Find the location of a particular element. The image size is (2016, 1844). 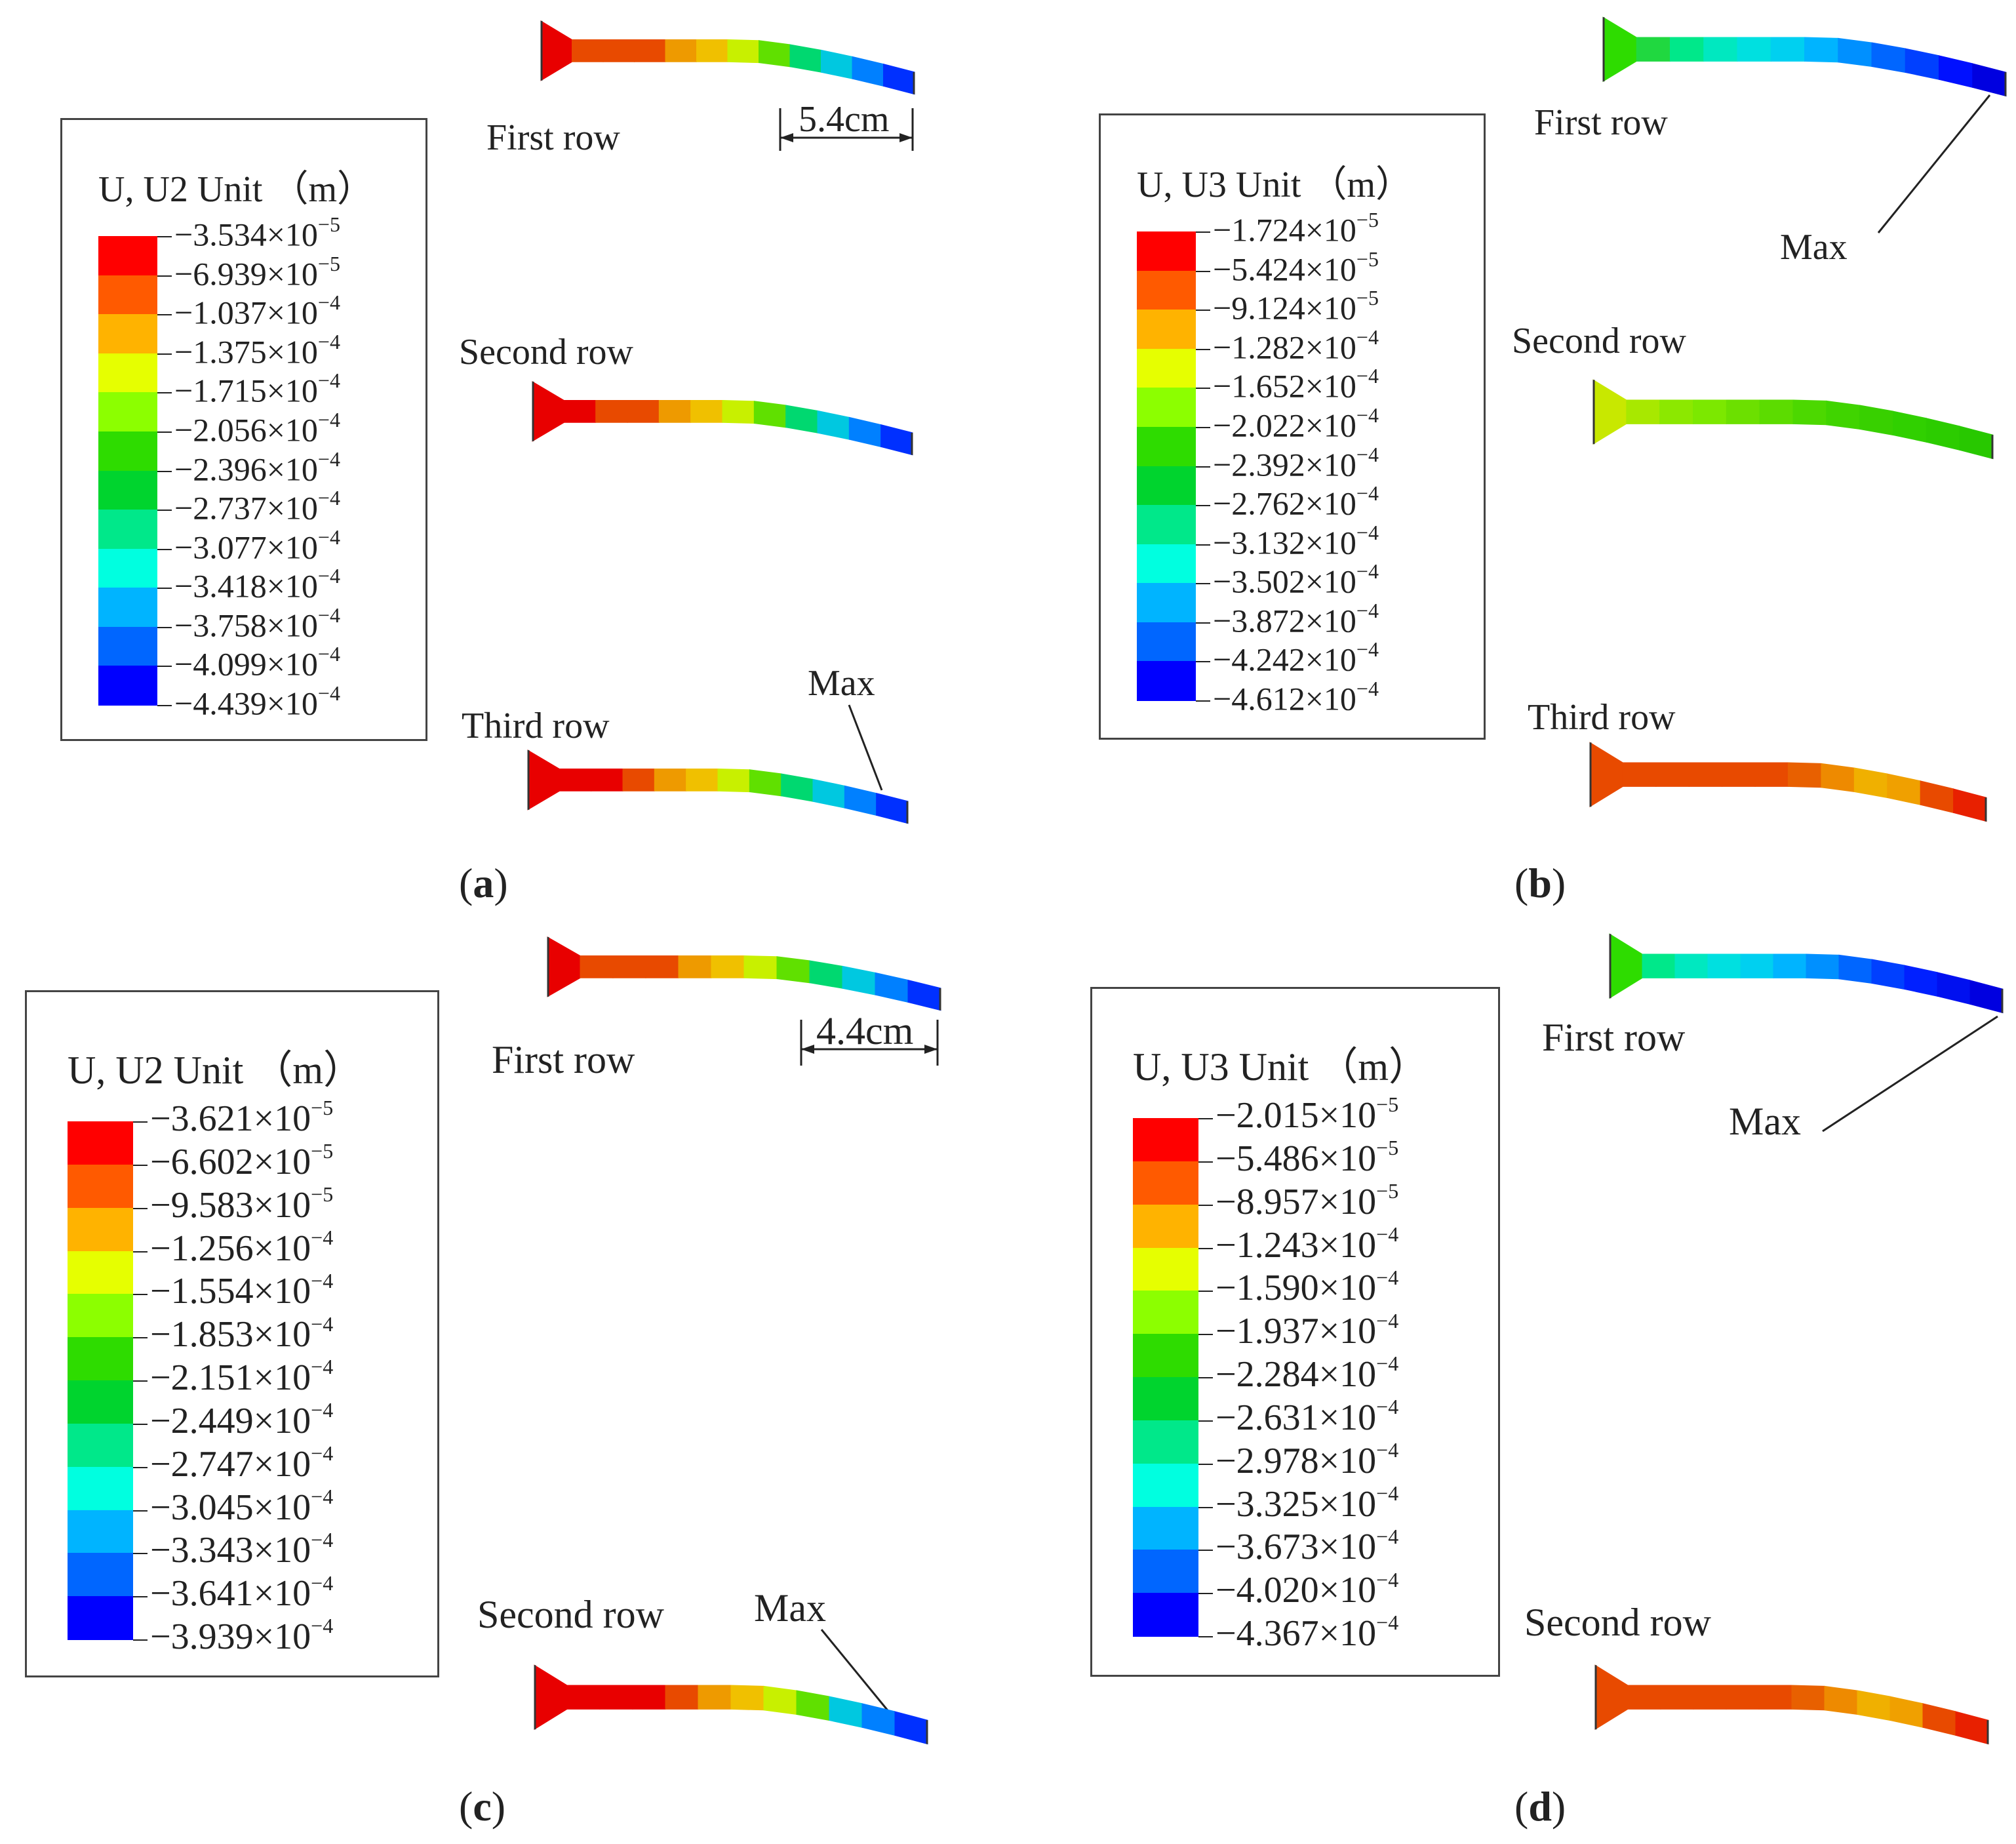

caption-c: (c) is located at coordinates (482, 1807).